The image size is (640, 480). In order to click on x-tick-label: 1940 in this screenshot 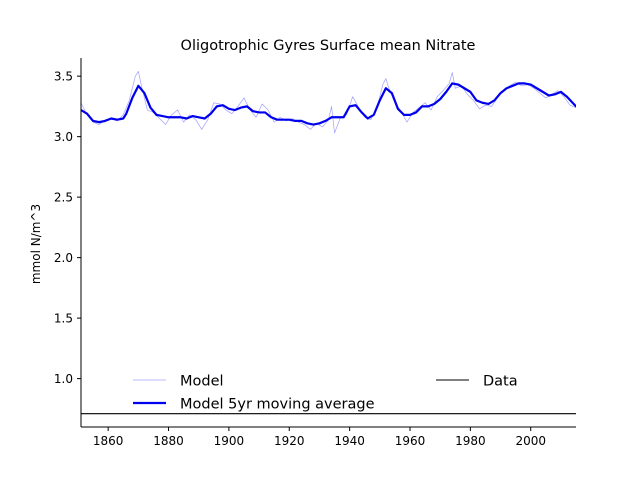, I will do `click(349, 441)`.